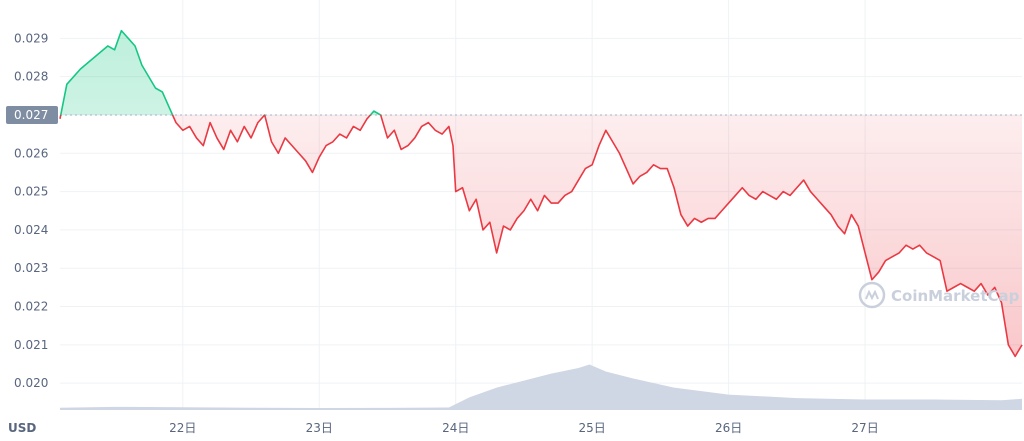 This screenshot has width=1024, height=441. Describe the element at coordinates (31, 230) in the screenshot. I see `y-tick-label: 0.024` at that location.